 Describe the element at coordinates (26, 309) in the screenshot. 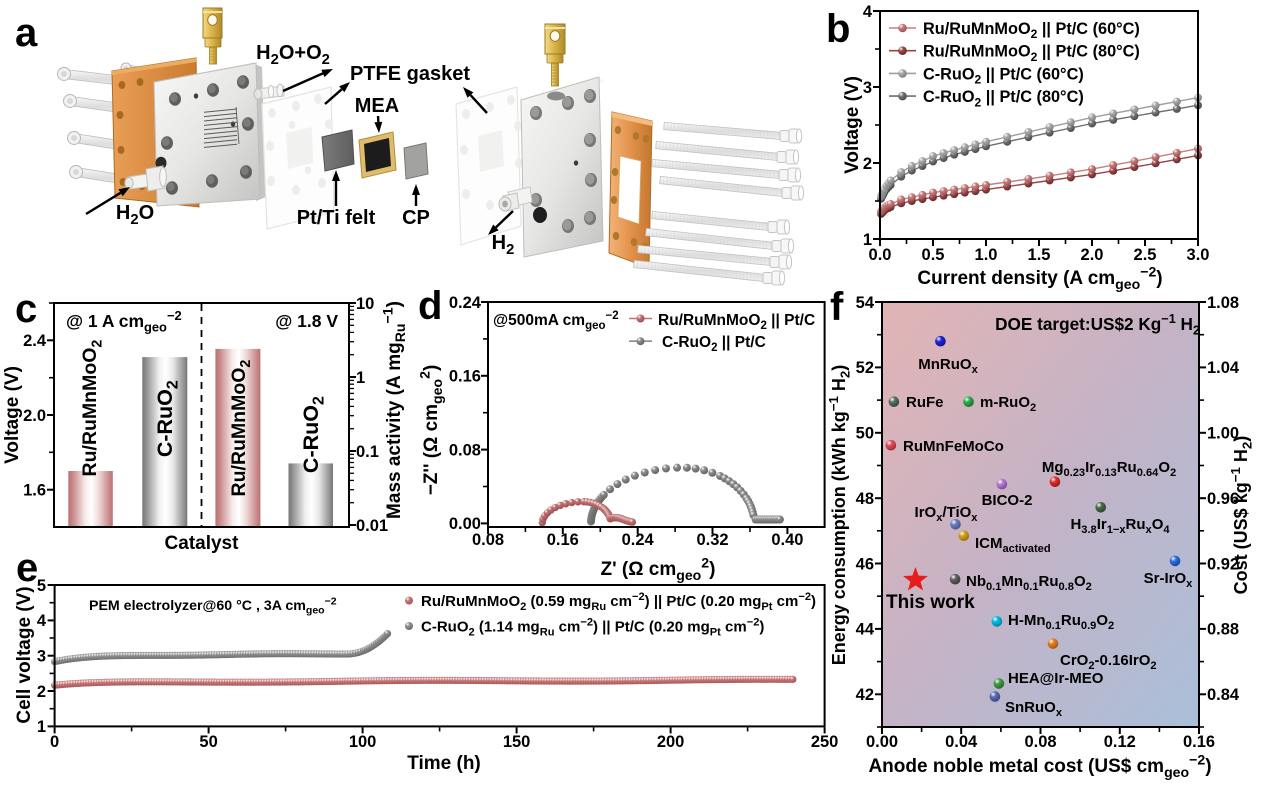

I see `svg-text: c` at that location.